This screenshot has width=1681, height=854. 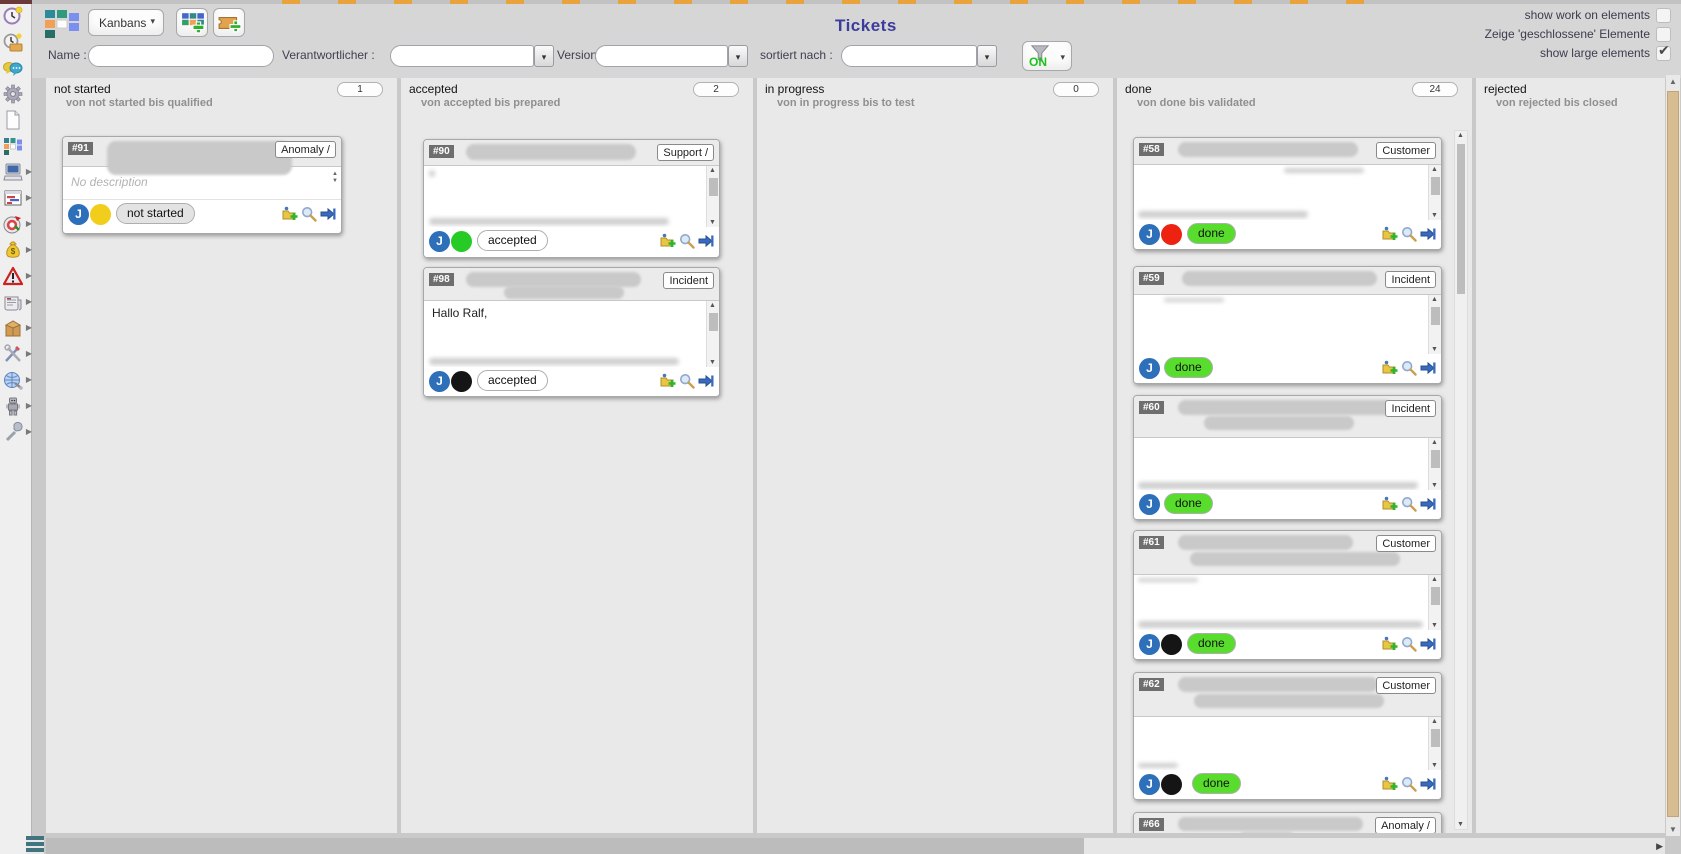 What do you see at coordinates (1287, 457) in the screenshot?
I see `ticket-card: #60 Incident ▲ ▼ J done` at bounding box center [1287, 457].